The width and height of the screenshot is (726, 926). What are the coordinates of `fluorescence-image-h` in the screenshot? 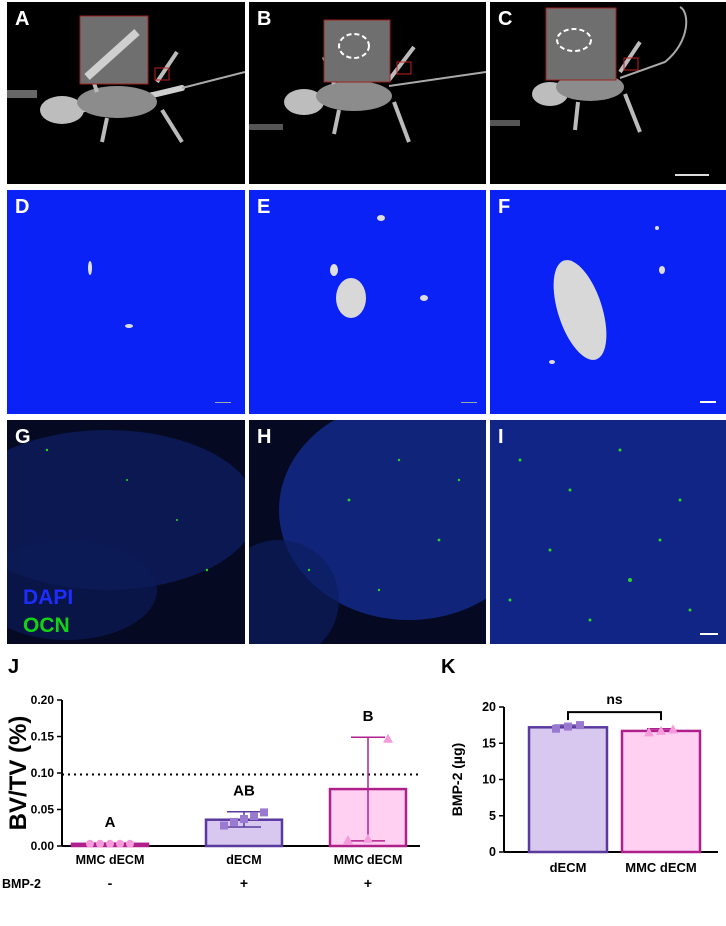 It's located at (367, 532).